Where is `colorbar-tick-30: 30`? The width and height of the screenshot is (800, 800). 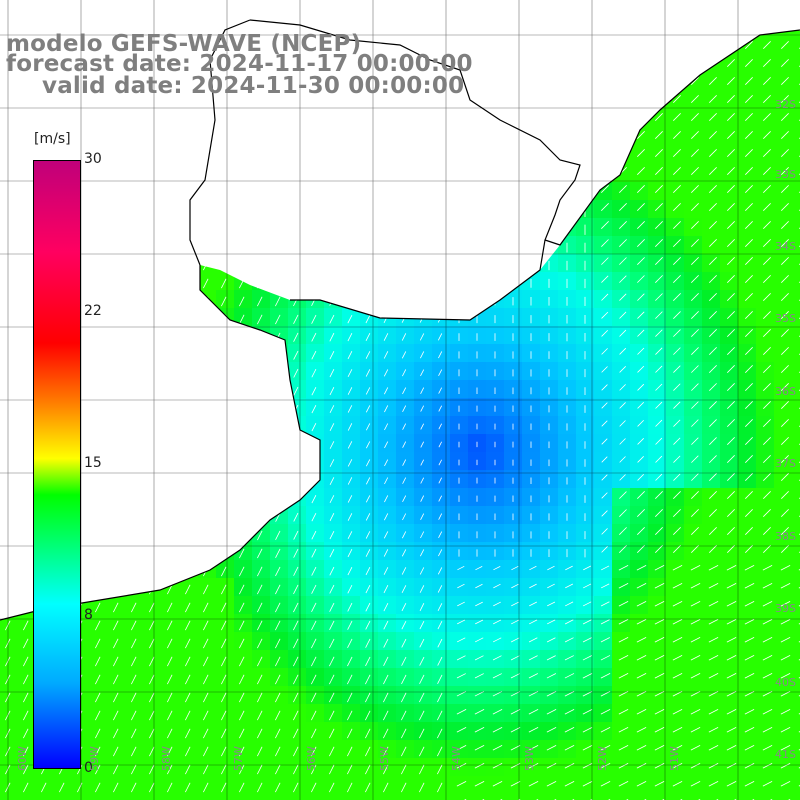
colorbar-tick-30: 30 is located at coordinates (93, 159).